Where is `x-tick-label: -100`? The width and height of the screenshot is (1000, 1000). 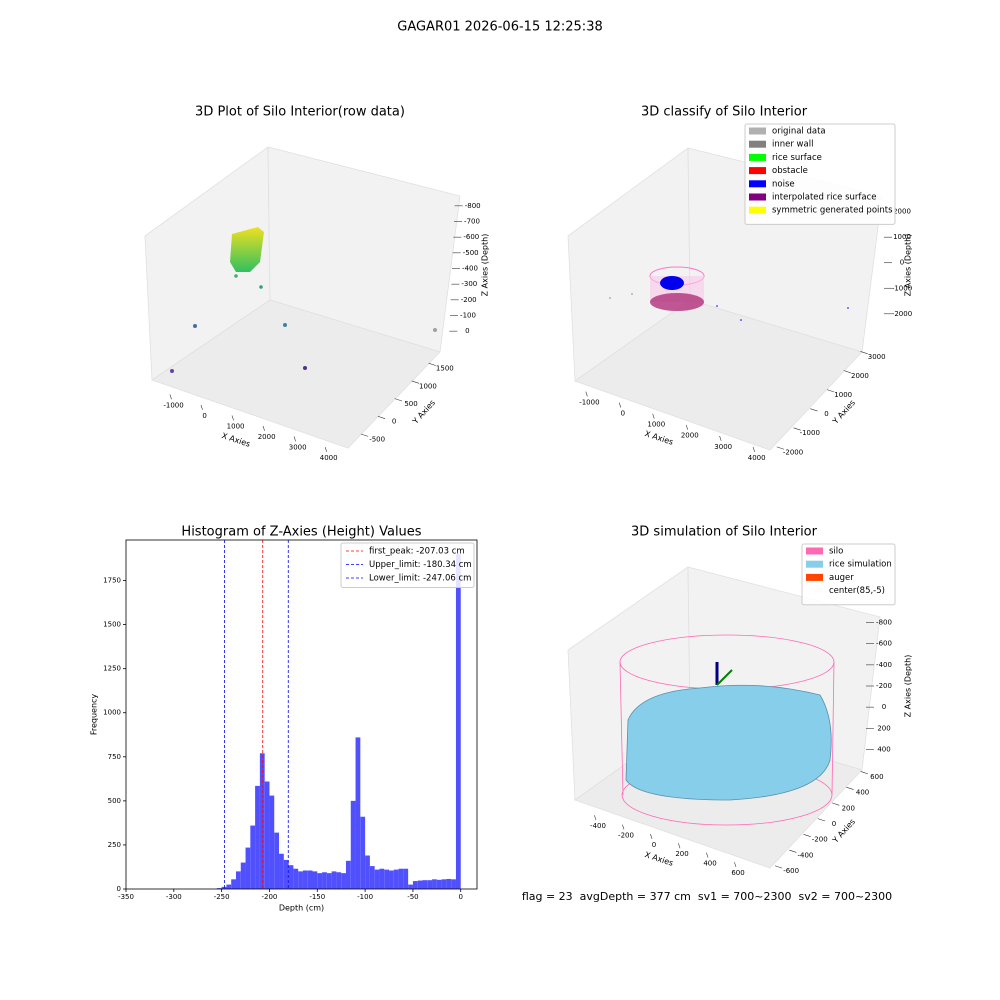
x-tick-label: -100 is located at coordinates (365, 897).